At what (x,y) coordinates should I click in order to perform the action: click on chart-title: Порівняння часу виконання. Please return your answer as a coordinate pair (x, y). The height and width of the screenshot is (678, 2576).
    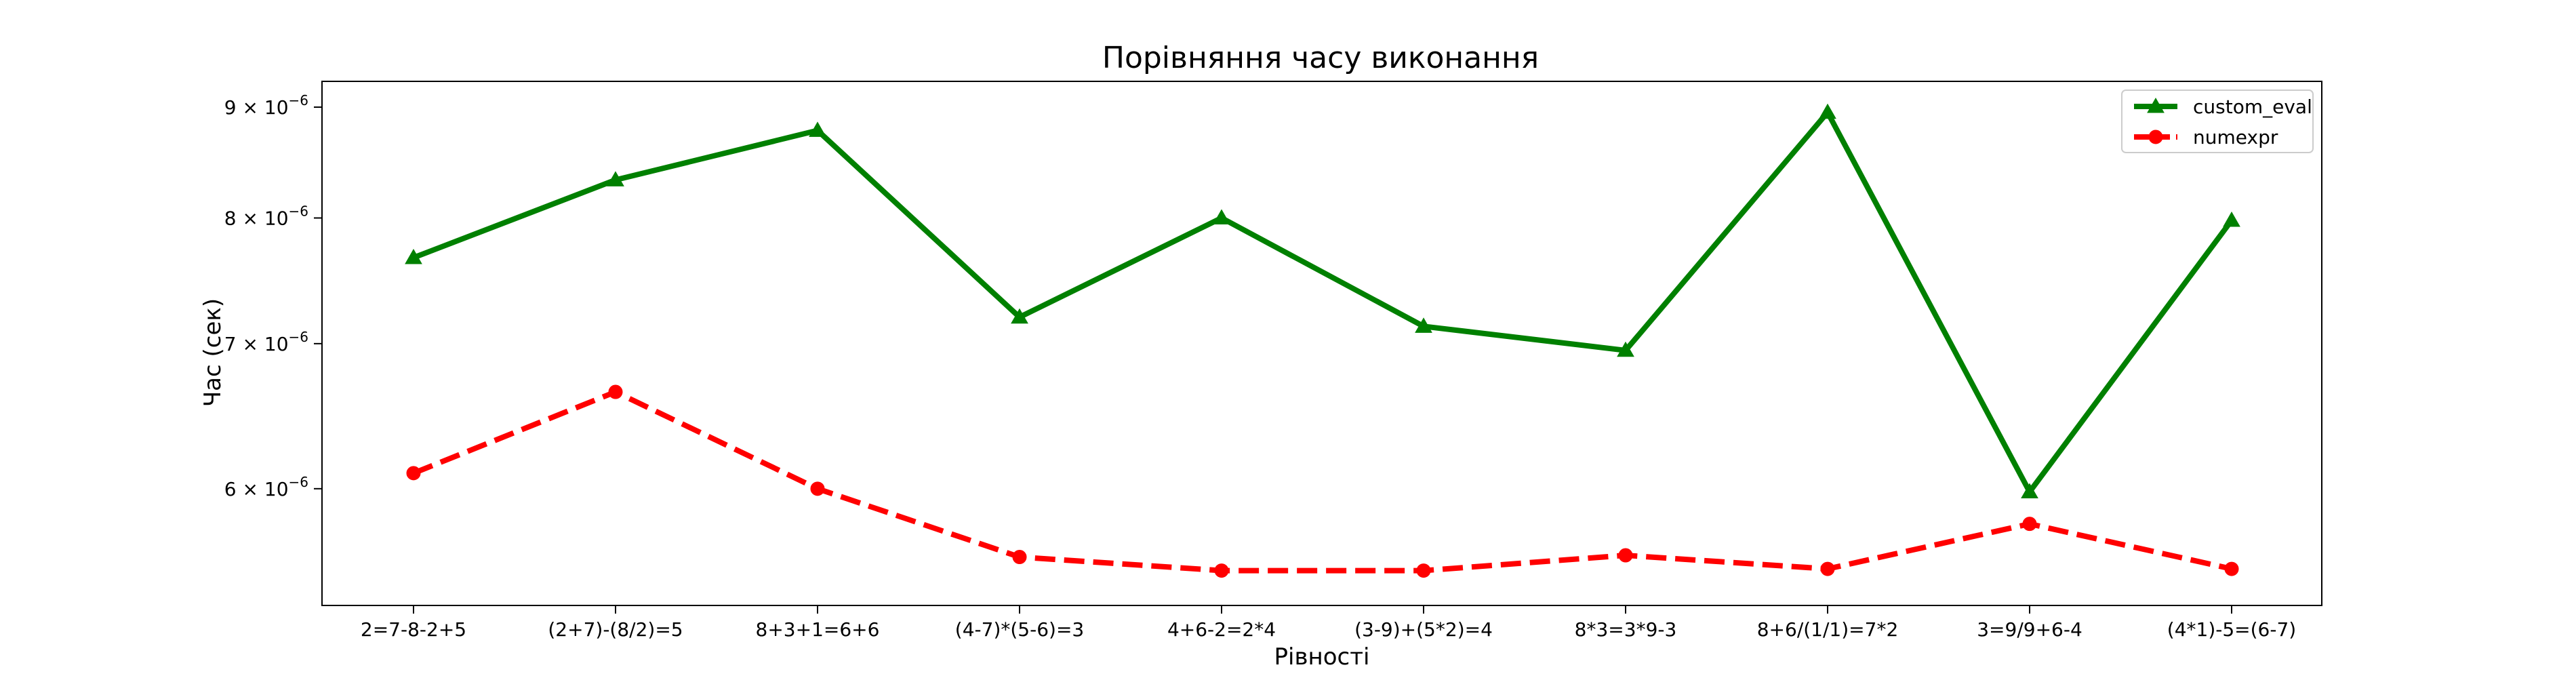
    Looking at the image, I should click on (1320, 58).